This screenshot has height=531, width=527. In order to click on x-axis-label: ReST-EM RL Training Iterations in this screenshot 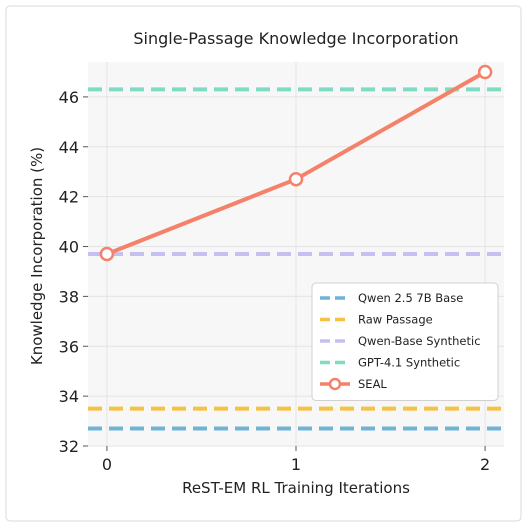, I will do `click(296, 488)`.